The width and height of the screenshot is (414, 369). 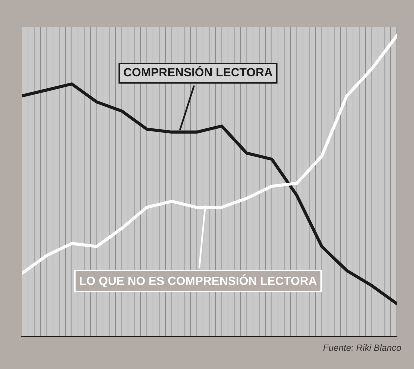 I want to click on annotation: COMPRENSIÓN LECTORA, so click(x=198, y=71).